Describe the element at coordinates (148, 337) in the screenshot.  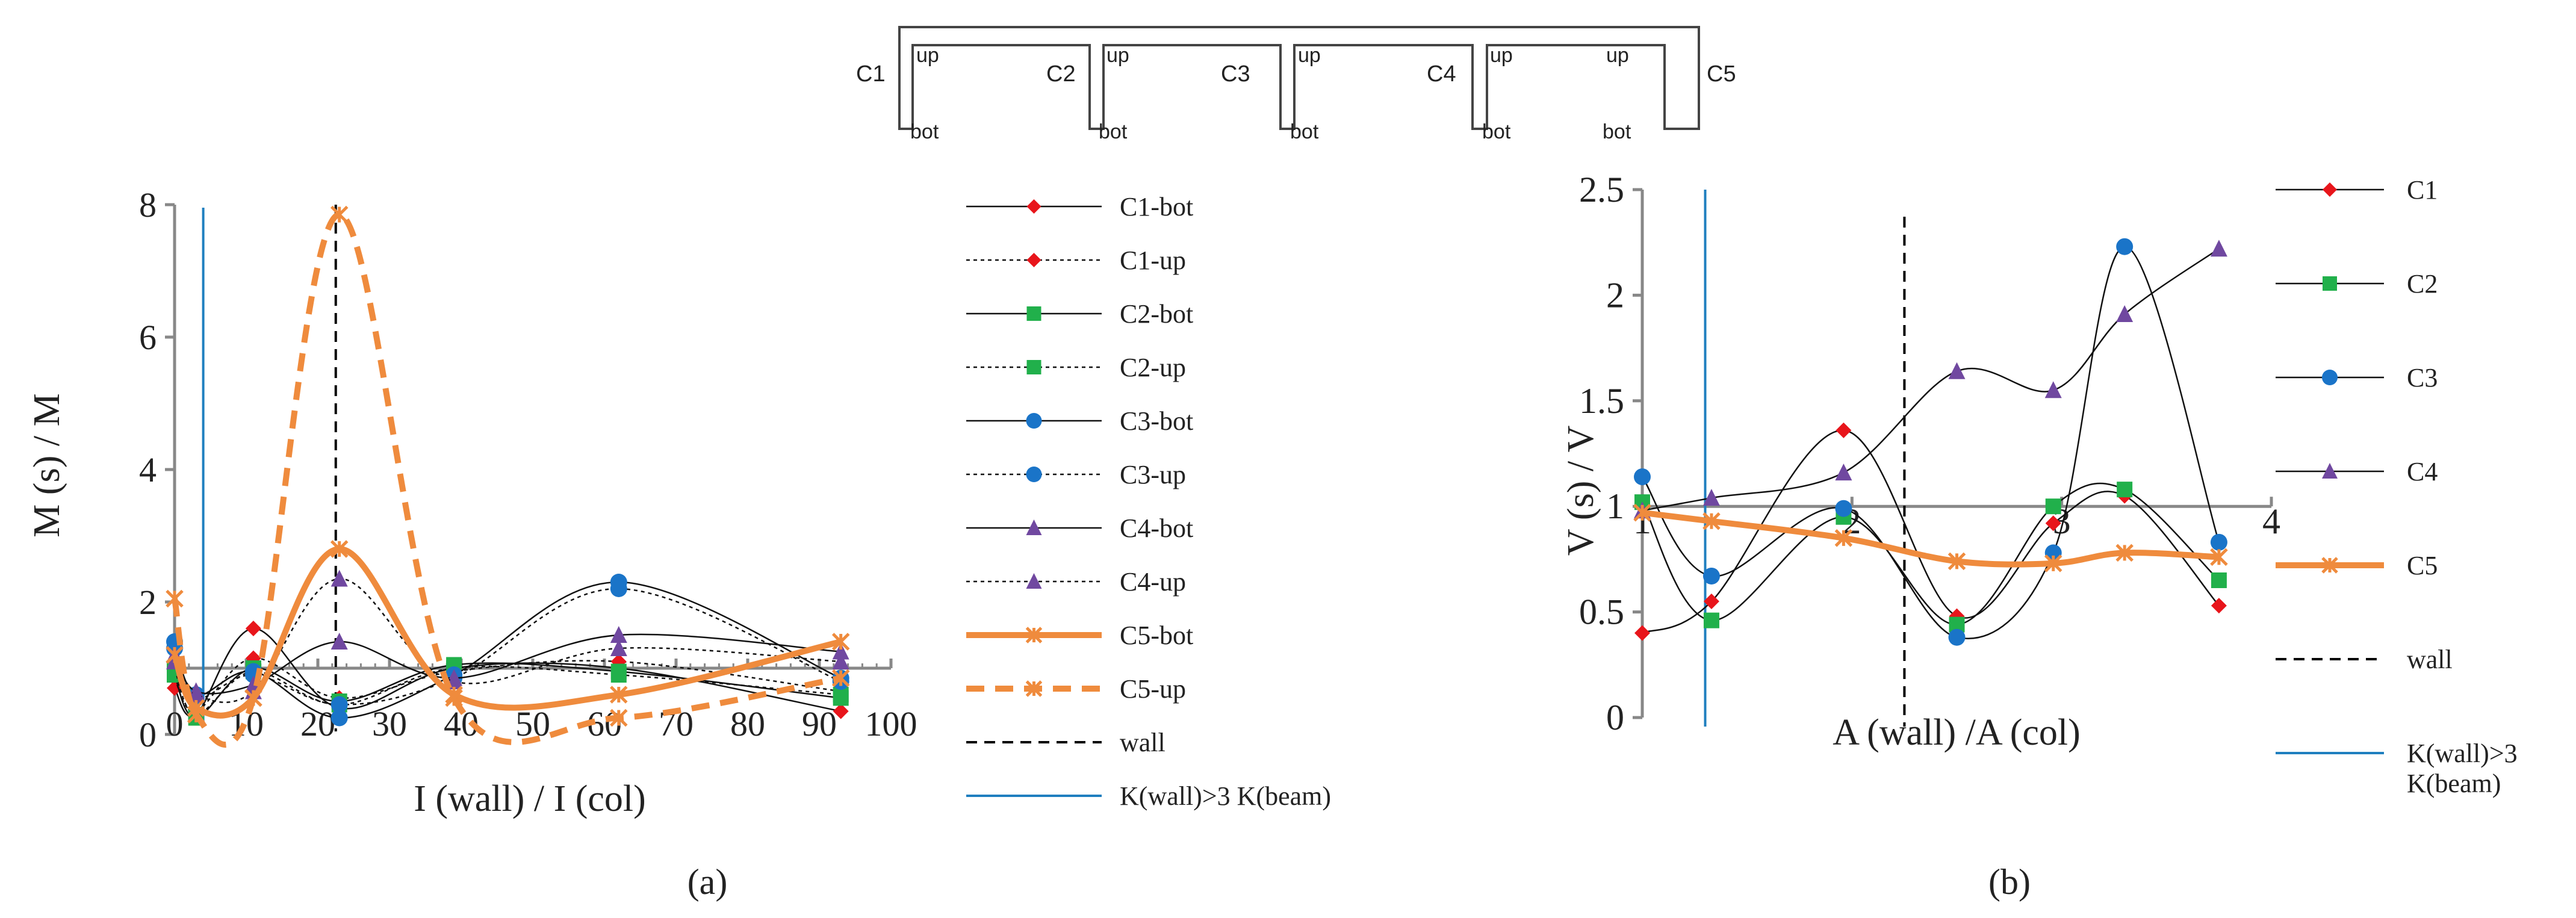
I see `y-tick-label: 6` at that location.